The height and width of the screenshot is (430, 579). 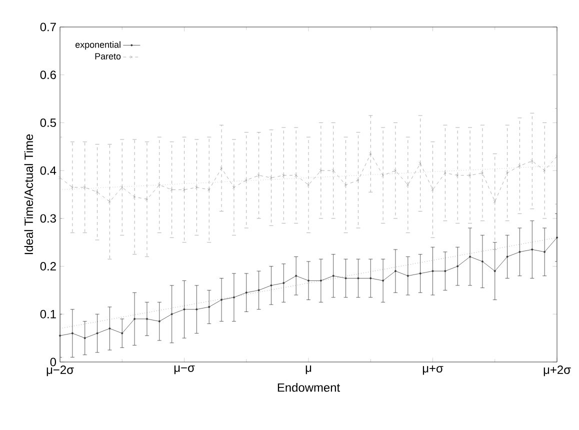 What do you see at coordinates (29, 194) in the screenshot?
I see `y-axis-title: Ideal Time/Actual Time` at bounding box center [29, 194].